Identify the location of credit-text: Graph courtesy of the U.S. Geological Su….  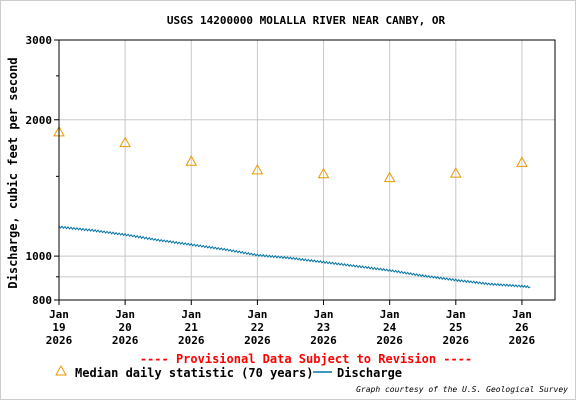
(462, 389).